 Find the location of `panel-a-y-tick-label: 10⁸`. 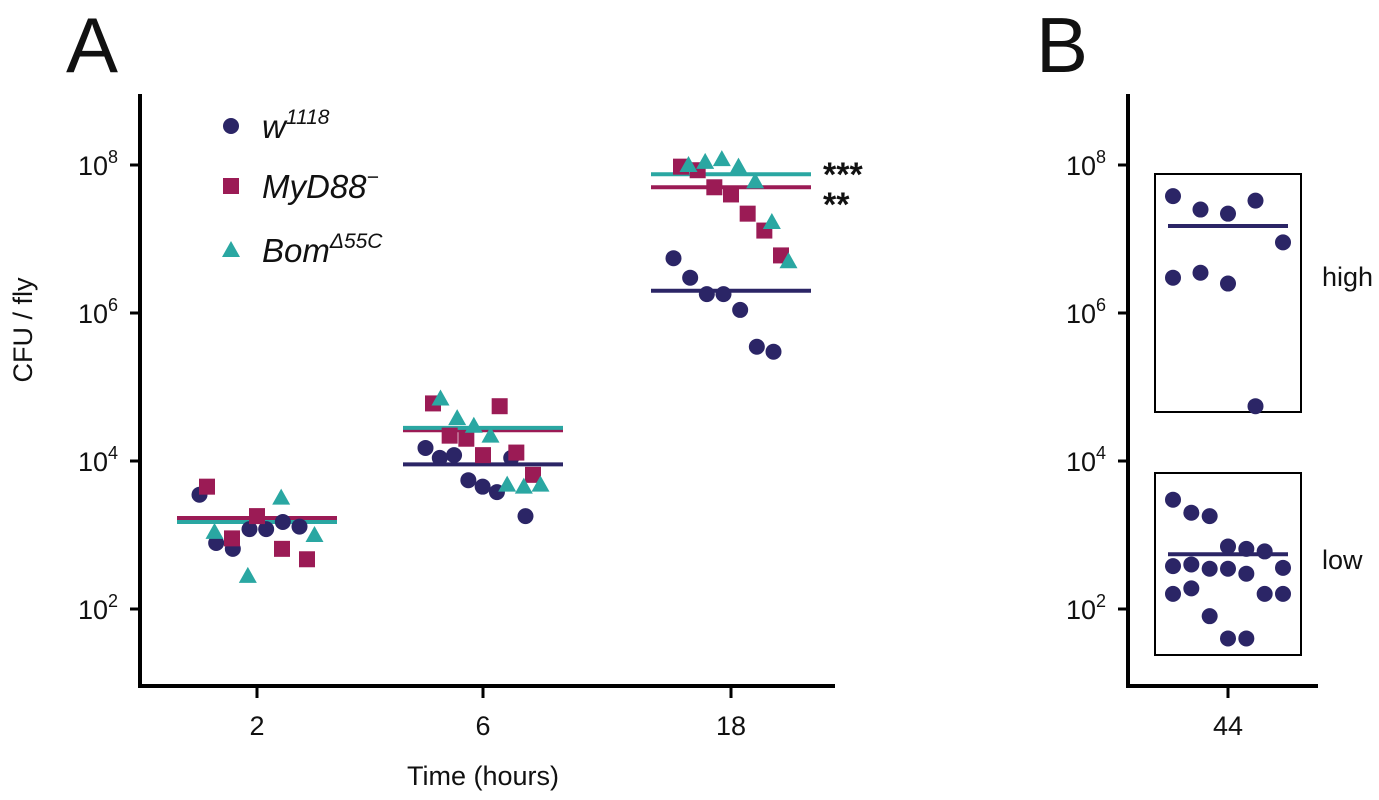

panel-a-y-tick-label: 10⁸ is located at coordinates (98, 164).